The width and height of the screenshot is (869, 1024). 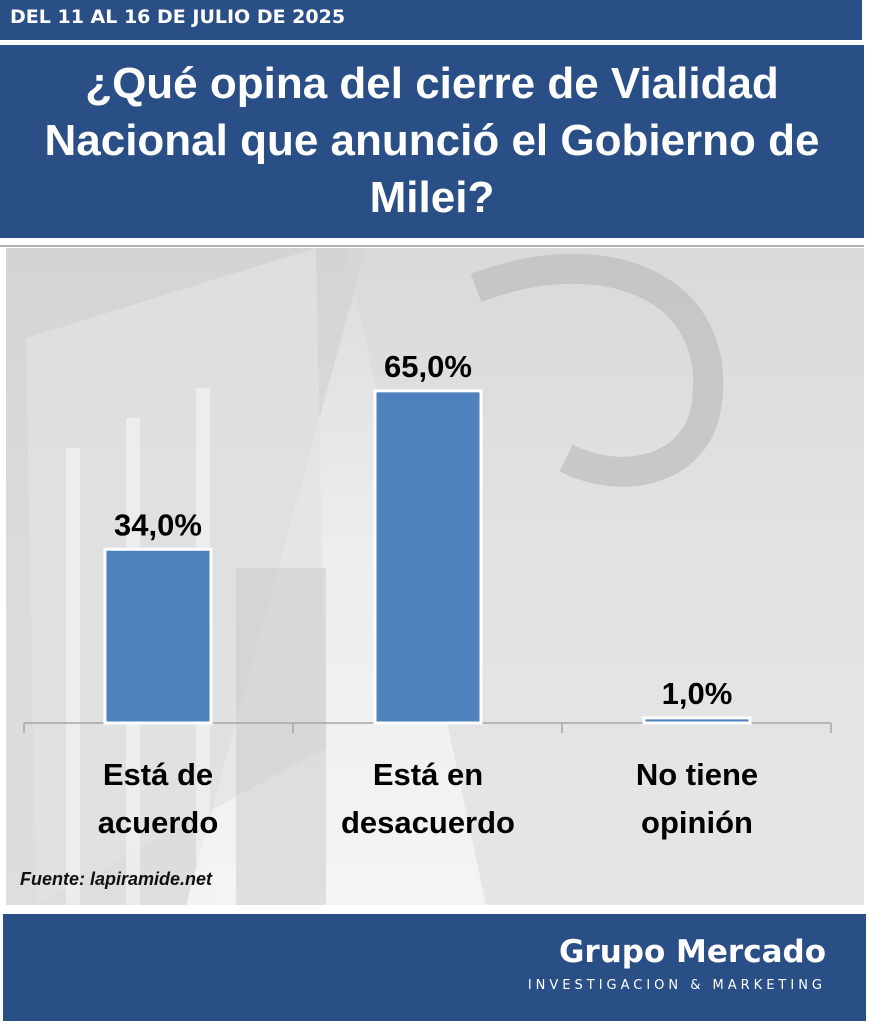 I want to click on brand-name: Grupo Mercado, so click(x=692, y=952).